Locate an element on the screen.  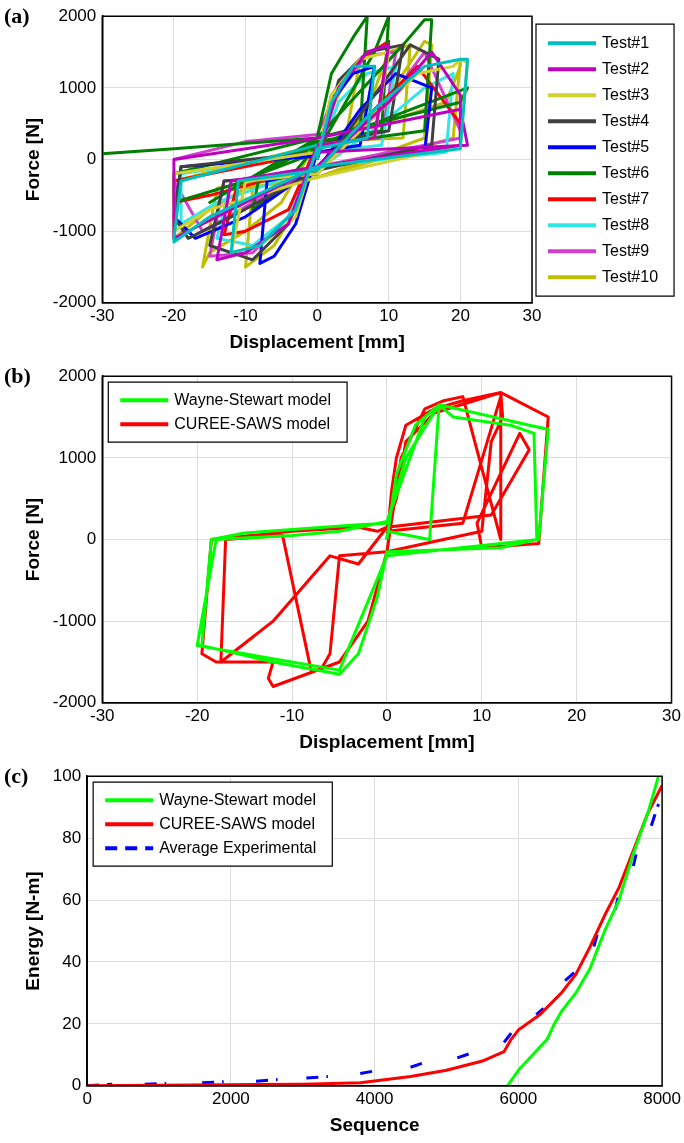
chart-title: (b) is located at coordinates (17, 375).